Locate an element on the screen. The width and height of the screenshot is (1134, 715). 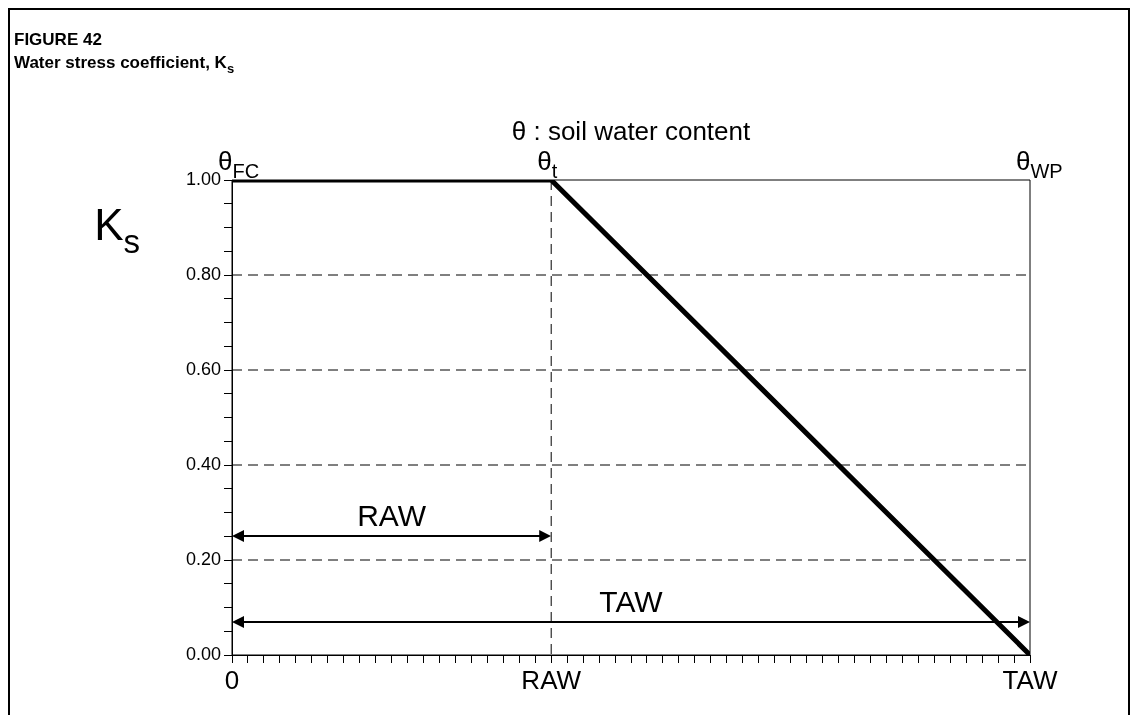
x-tick-label: TAW is located at coordinates (1030, 679).